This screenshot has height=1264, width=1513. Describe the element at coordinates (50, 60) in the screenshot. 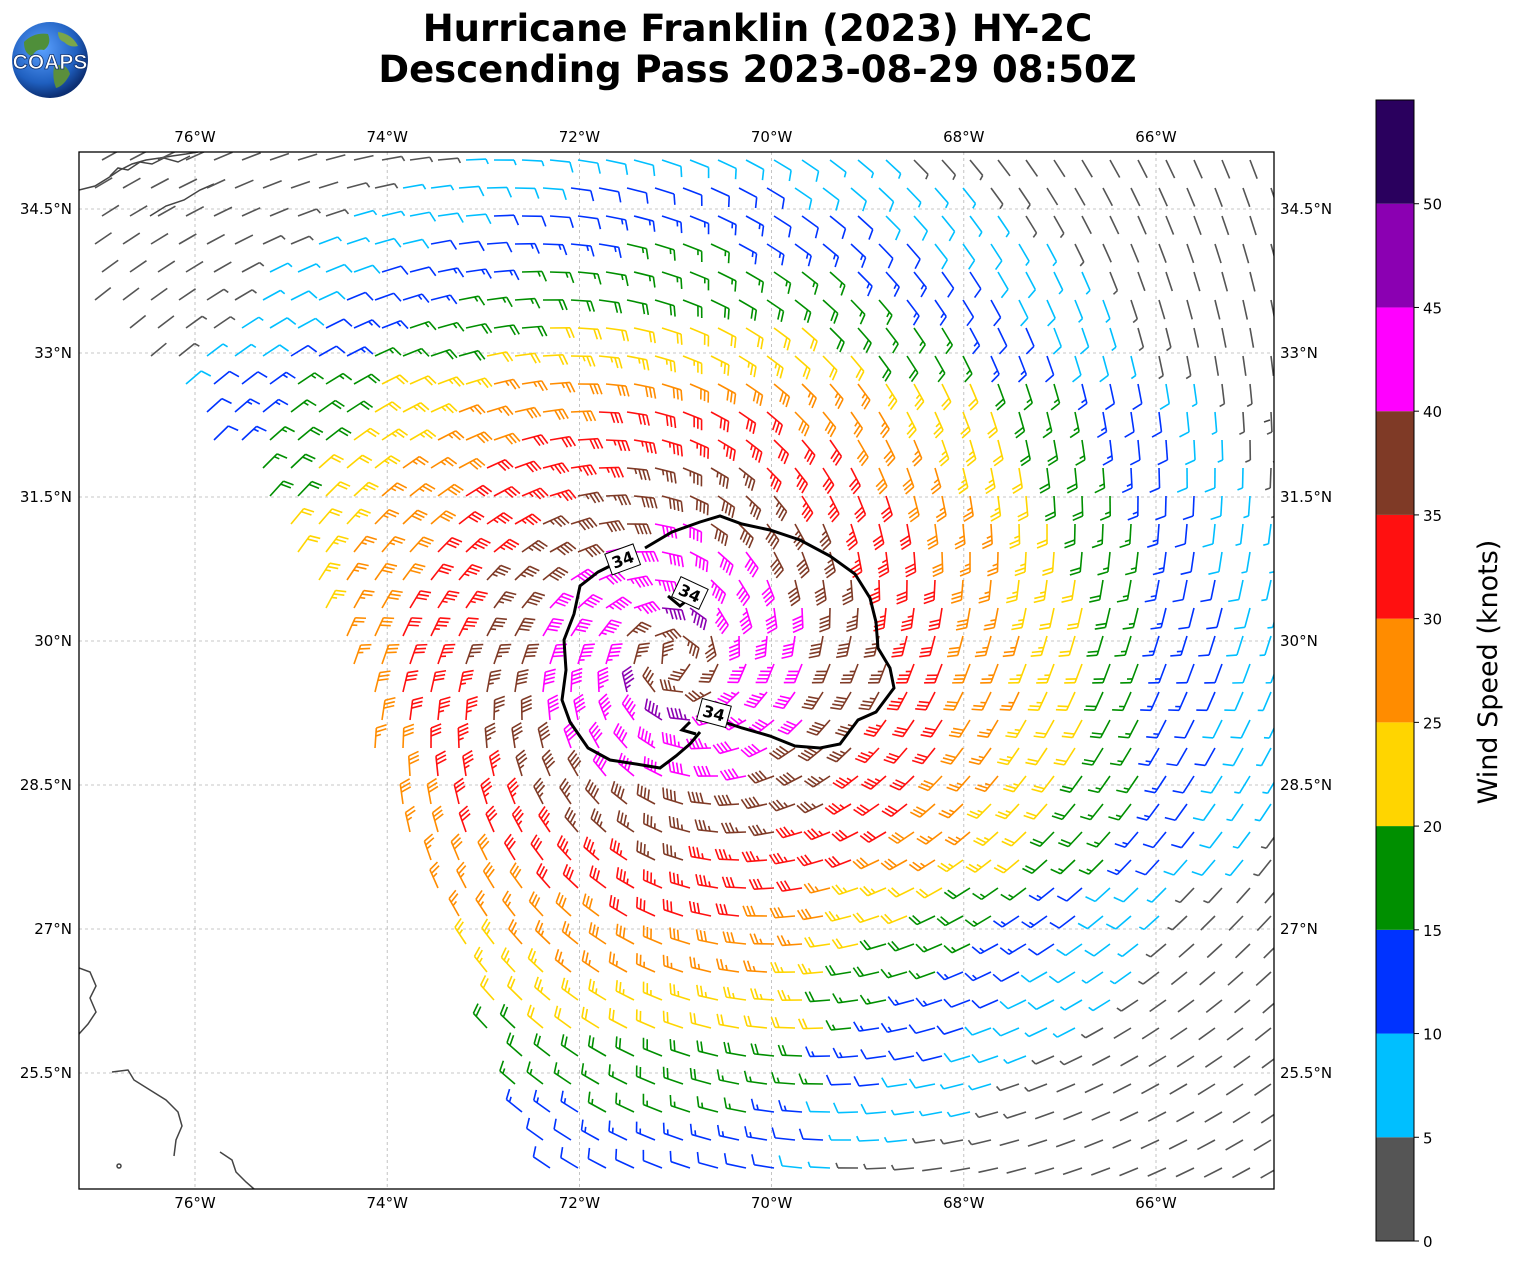

I see `globe-logo-icon: COAPS` at that location.